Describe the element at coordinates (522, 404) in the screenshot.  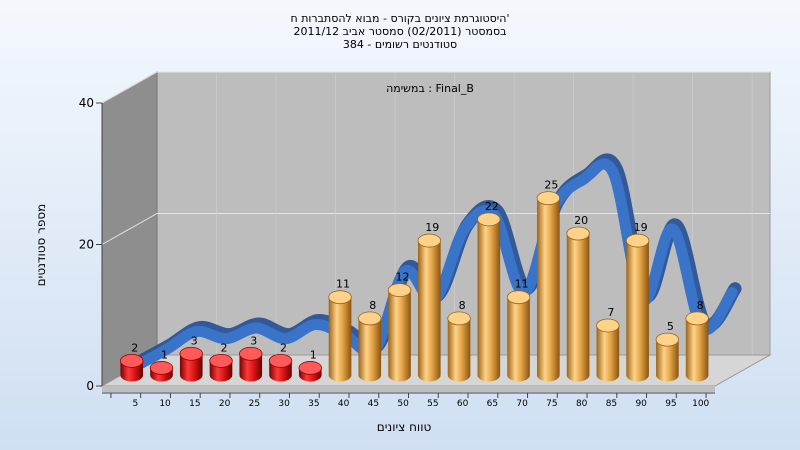
I see `x-tick-label: 70` at that location.